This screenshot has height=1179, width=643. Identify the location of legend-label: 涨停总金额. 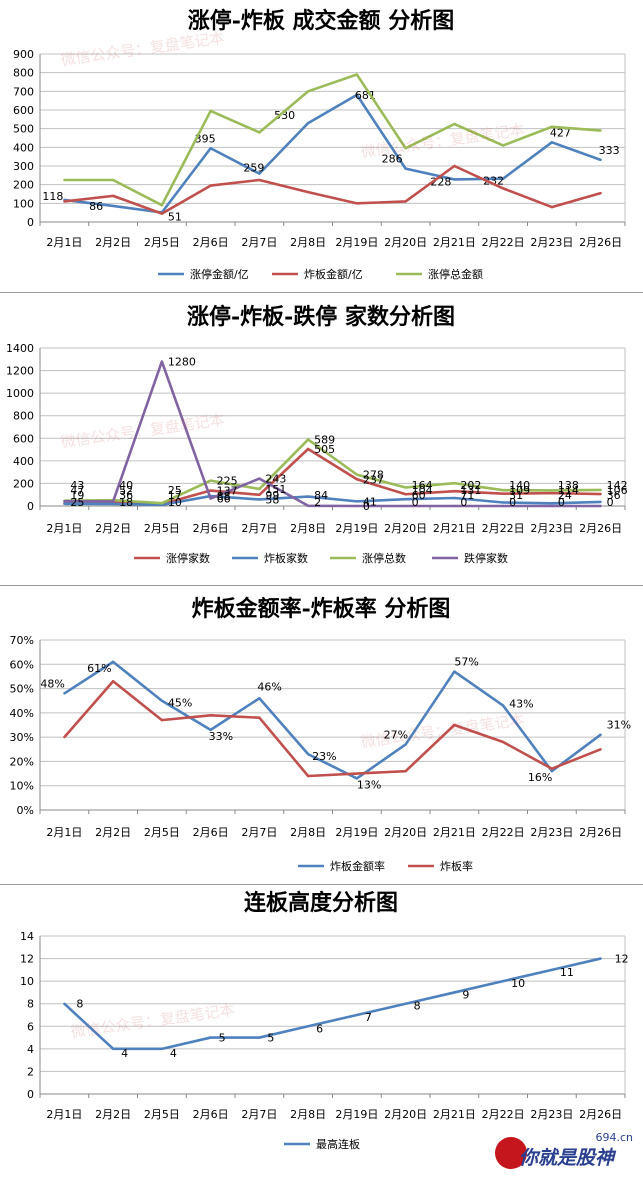
(455, 274).